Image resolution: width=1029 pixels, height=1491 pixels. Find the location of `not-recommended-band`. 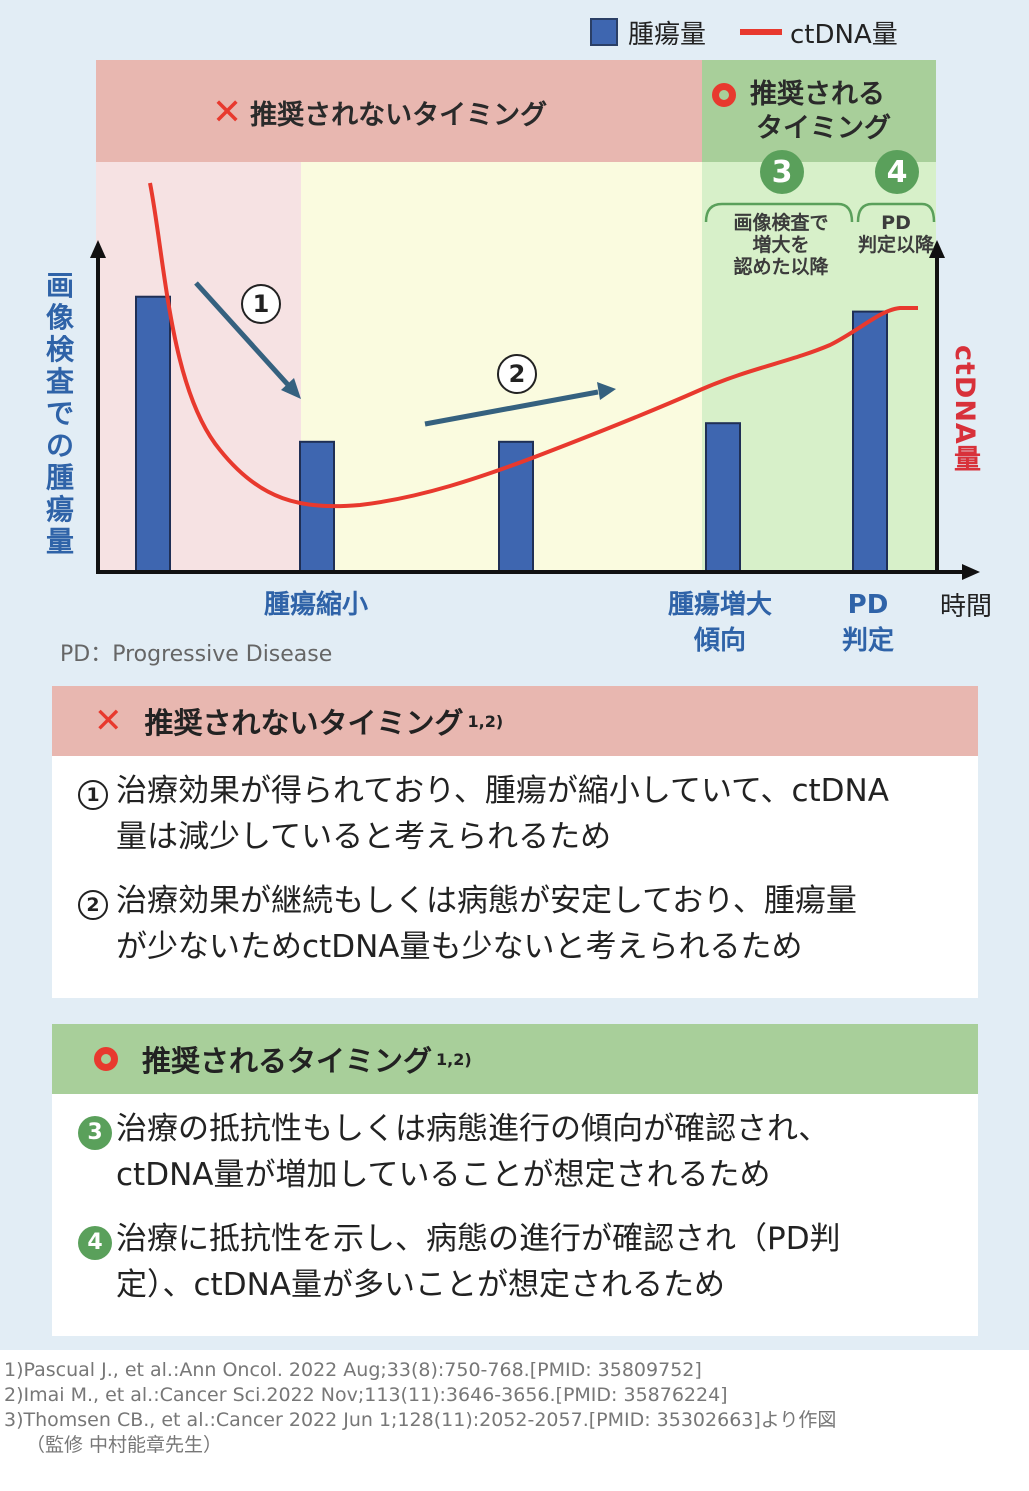

not-recommended-band is located at coordinates (399, 111).